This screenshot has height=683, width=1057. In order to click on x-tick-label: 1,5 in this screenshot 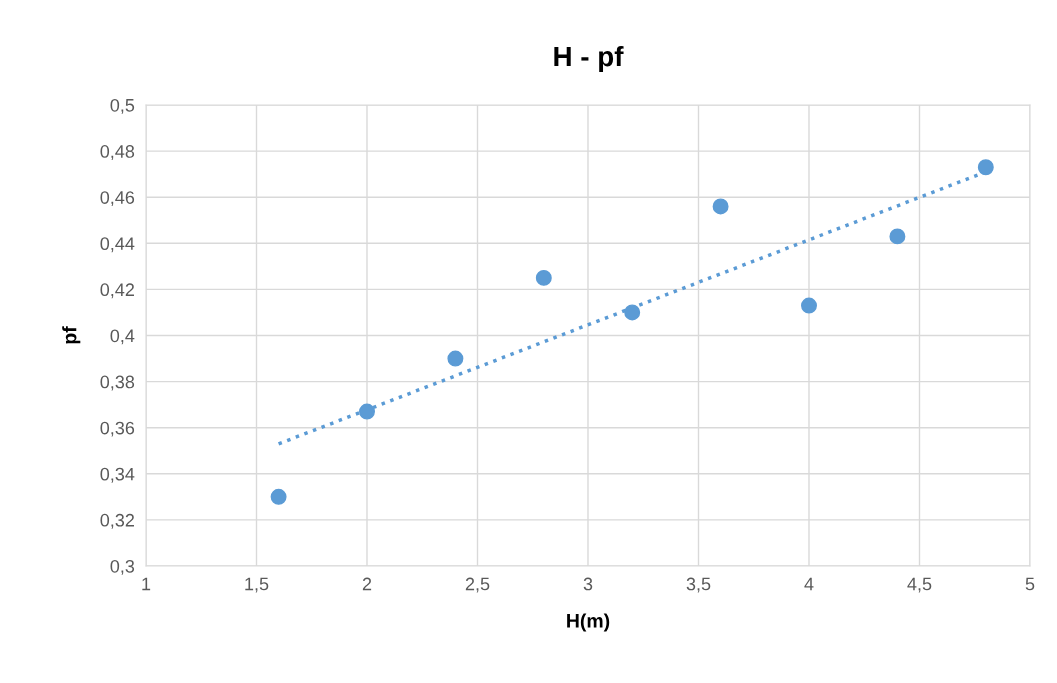, I will do `click(257, 585)`.